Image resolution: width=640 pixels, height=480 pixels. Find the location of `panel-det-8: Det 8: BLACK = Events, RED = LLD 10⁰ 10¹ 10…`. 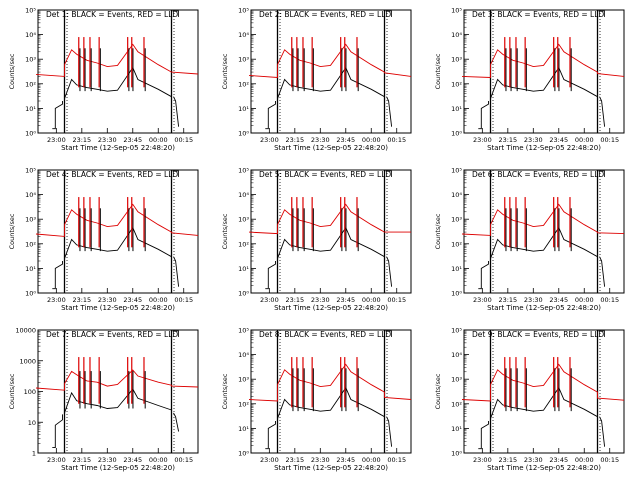

panel-det-8: Det 8: BLACK = Events, RED = LLD 10⁰ 10¹ 10… is located at coordinates (316, 399).